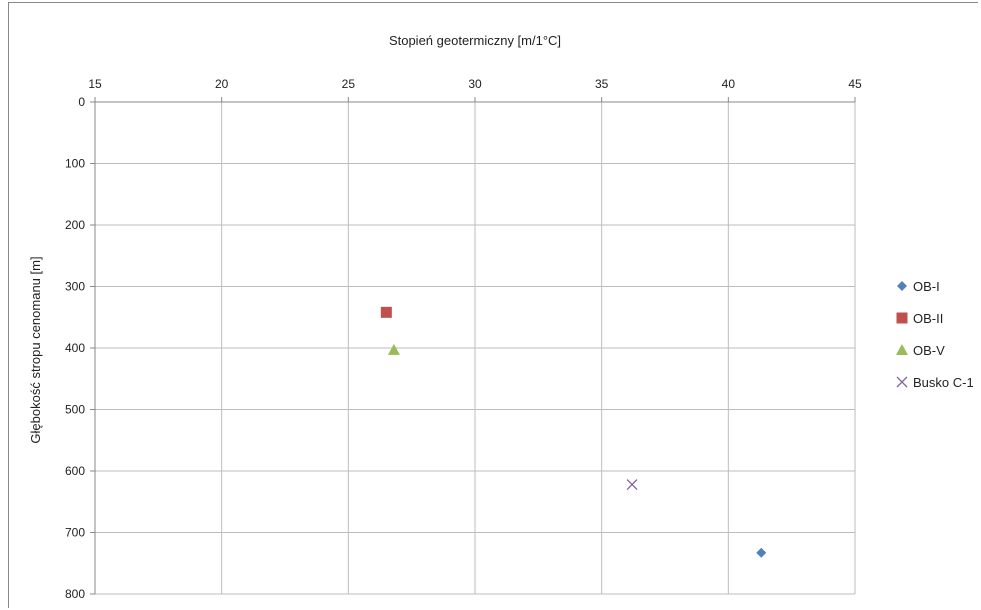 This screenshot has width=981, height=610. I want to click on legend-label: Busko C-1, so click(943, 382).